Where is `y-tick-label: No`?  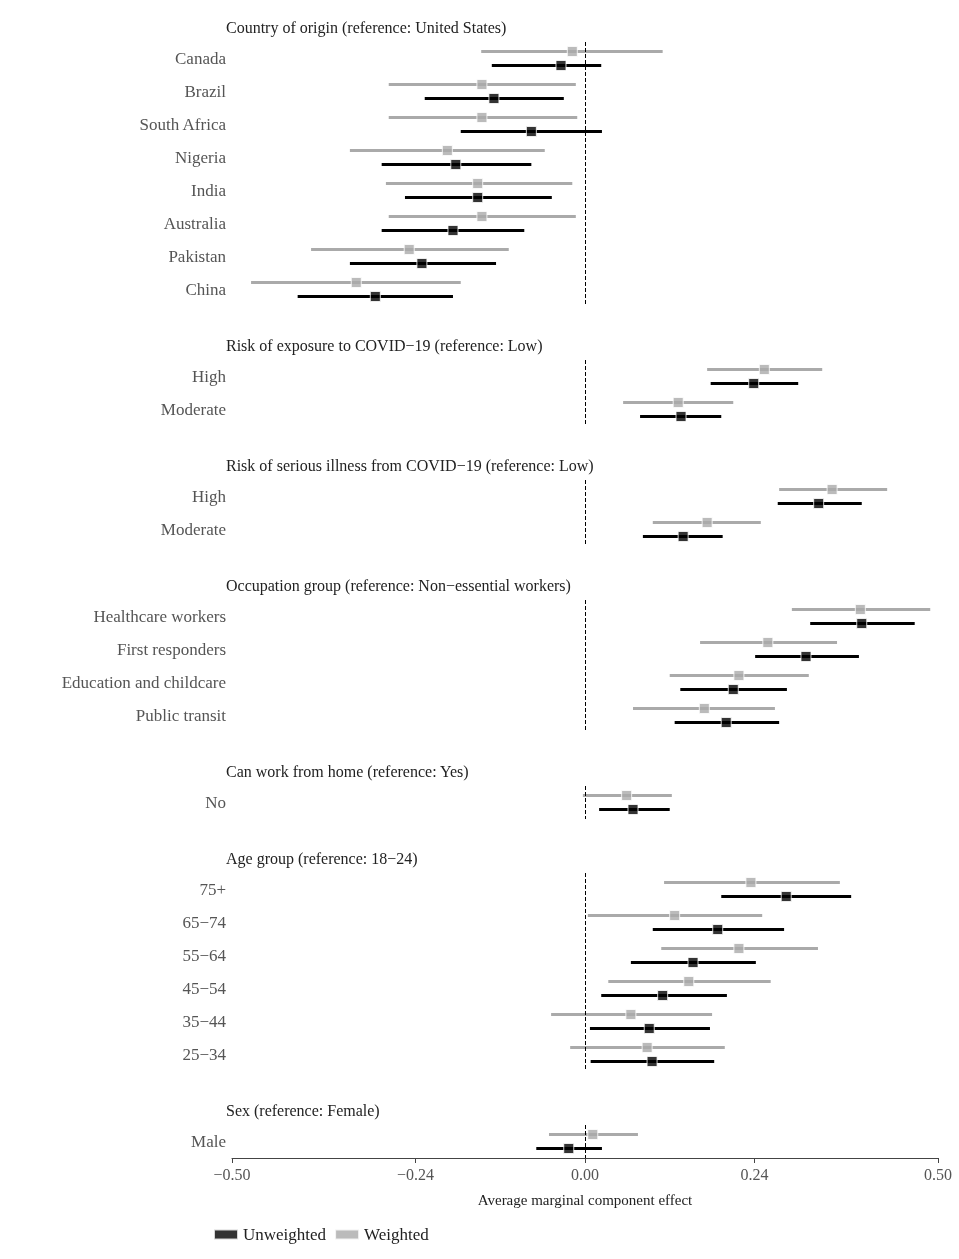
y-tick-label: No is located at coordinates (215, 802).